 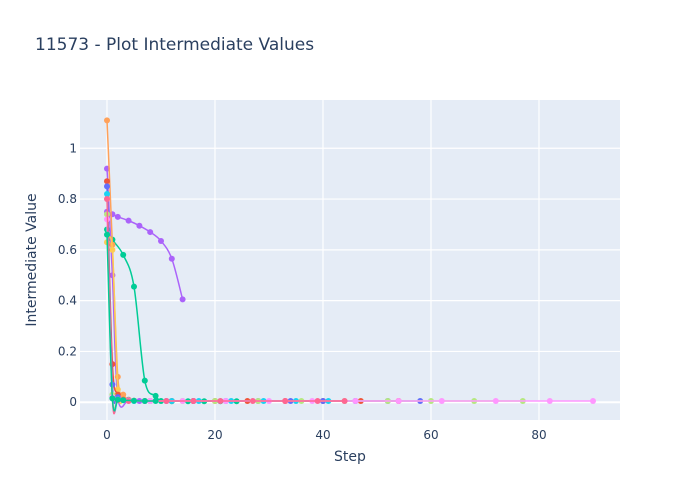 What do you see at coordinates (107, 435) in the screenshot?
I see `x-tick-label: 0` at bounding box center [107, 435].